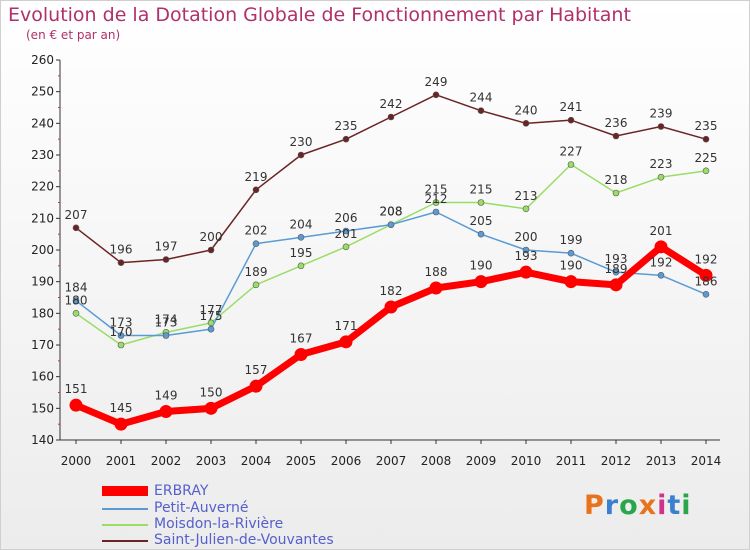 This screenshot has width=750, height=550. Describe the element at coordinates (594, 505) in the screenshot. I see `logo-letter: P` at that location.